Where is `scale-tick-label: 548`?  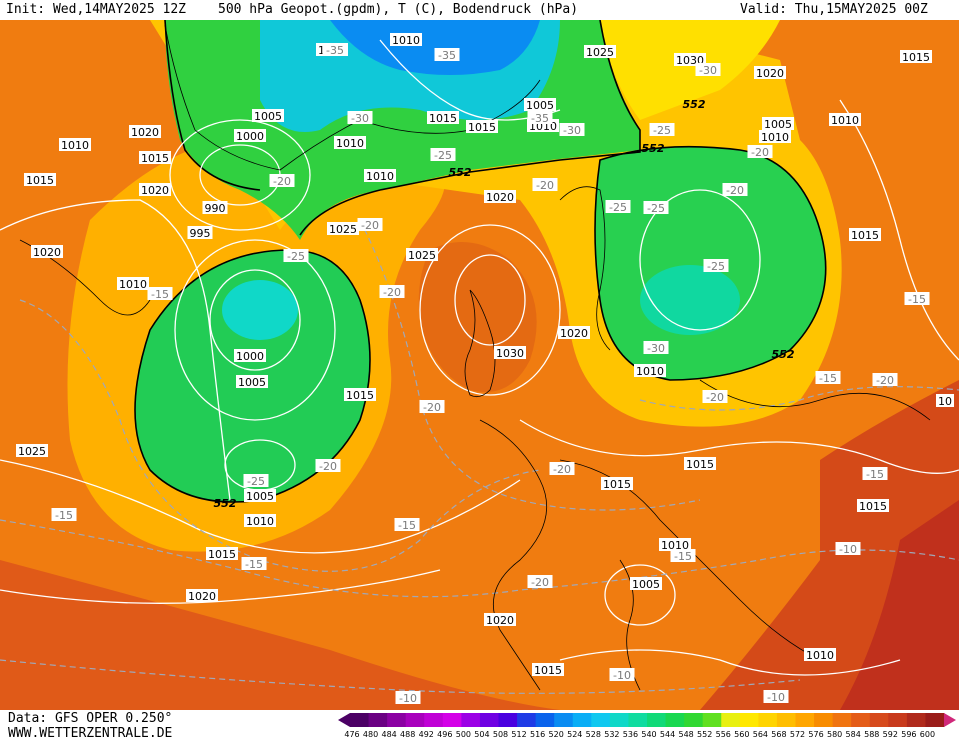 scale-tick-label: 548 is located at coordinates (686, 734).